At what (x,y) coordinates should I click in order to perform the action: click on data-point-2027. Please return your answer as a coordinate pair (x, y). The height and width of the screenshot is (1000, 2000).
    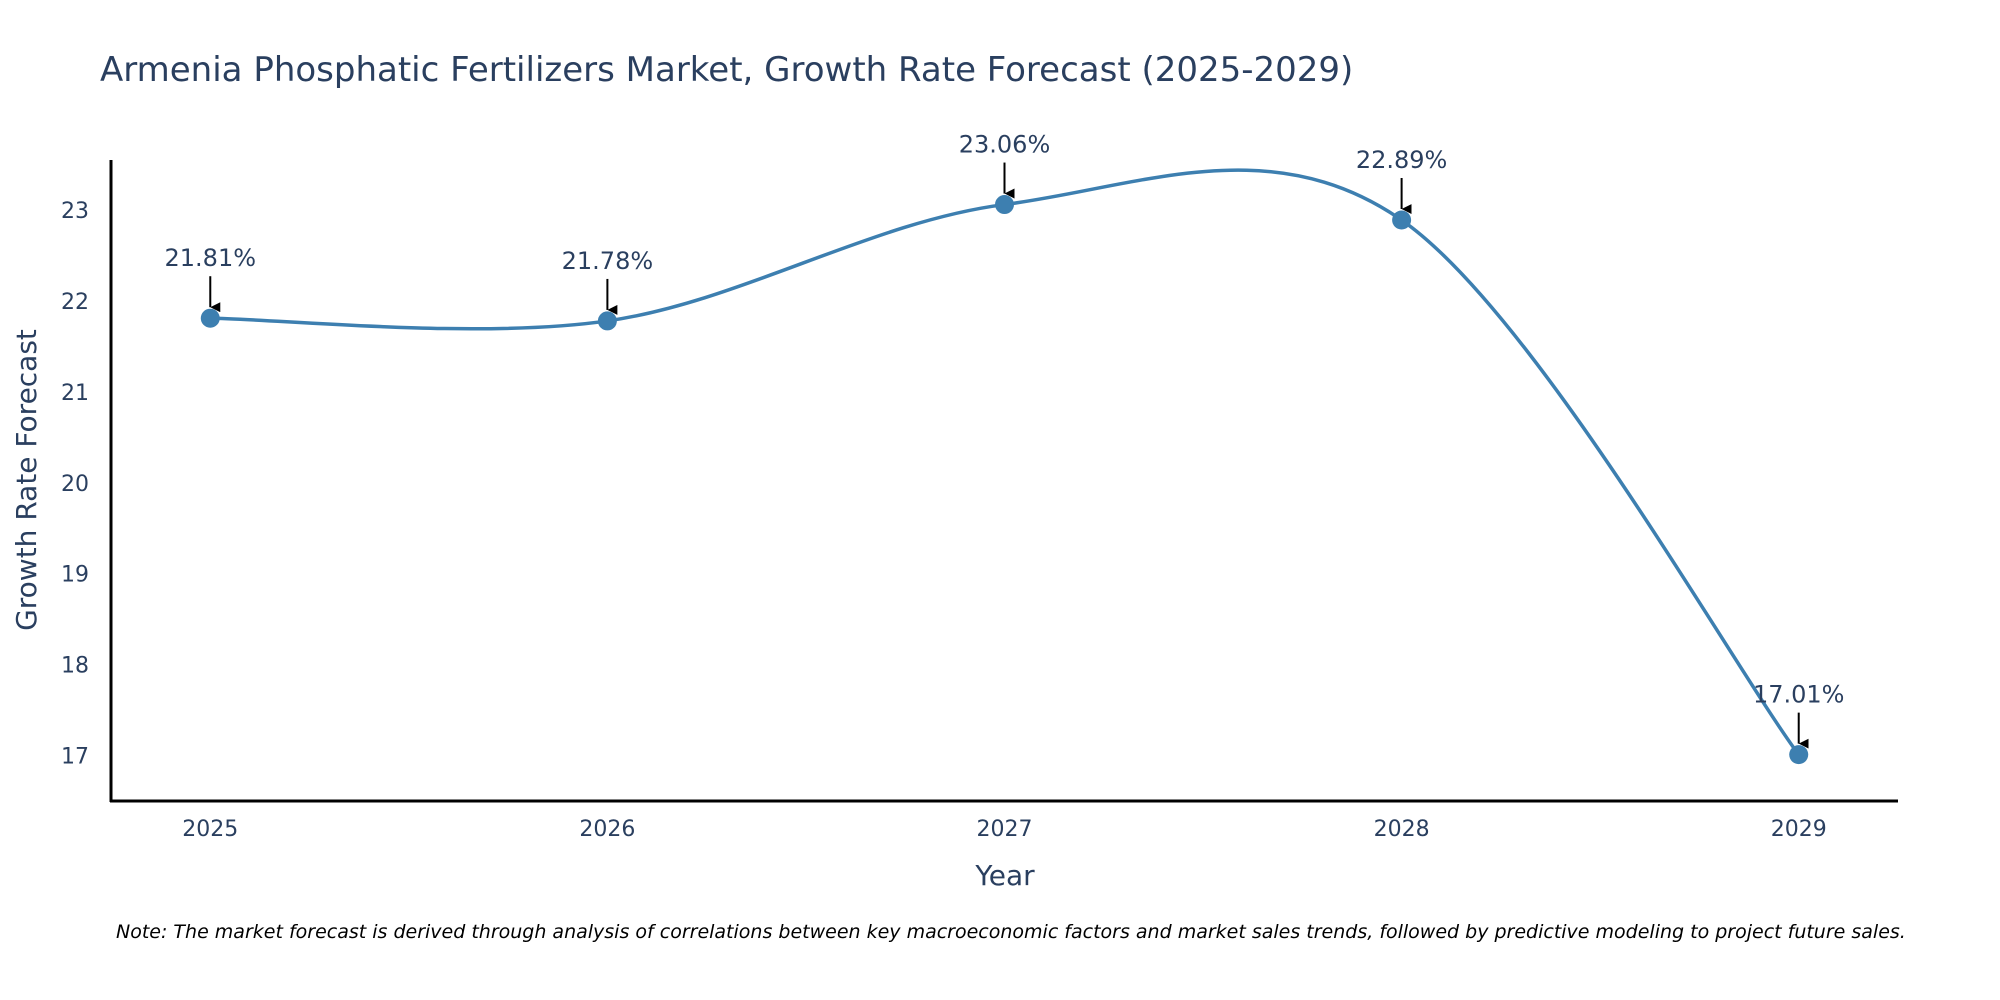
    Looking at the image, I should click on (1004, 205).